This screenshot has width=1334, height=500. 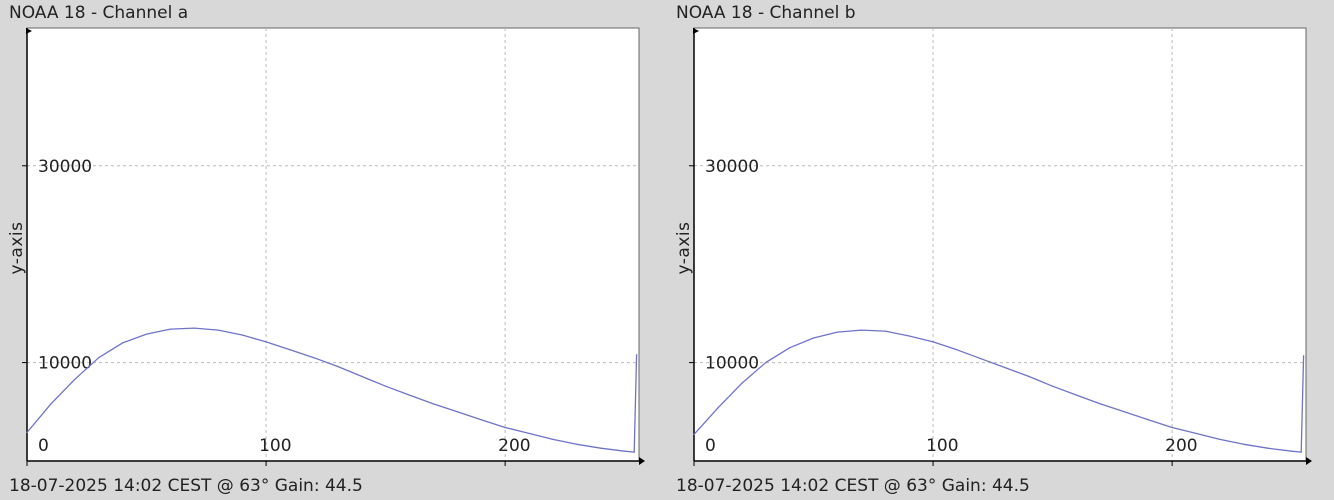 I want to click on chart-title: NOAA 18 - Channel a, so click(x=99, y=13).